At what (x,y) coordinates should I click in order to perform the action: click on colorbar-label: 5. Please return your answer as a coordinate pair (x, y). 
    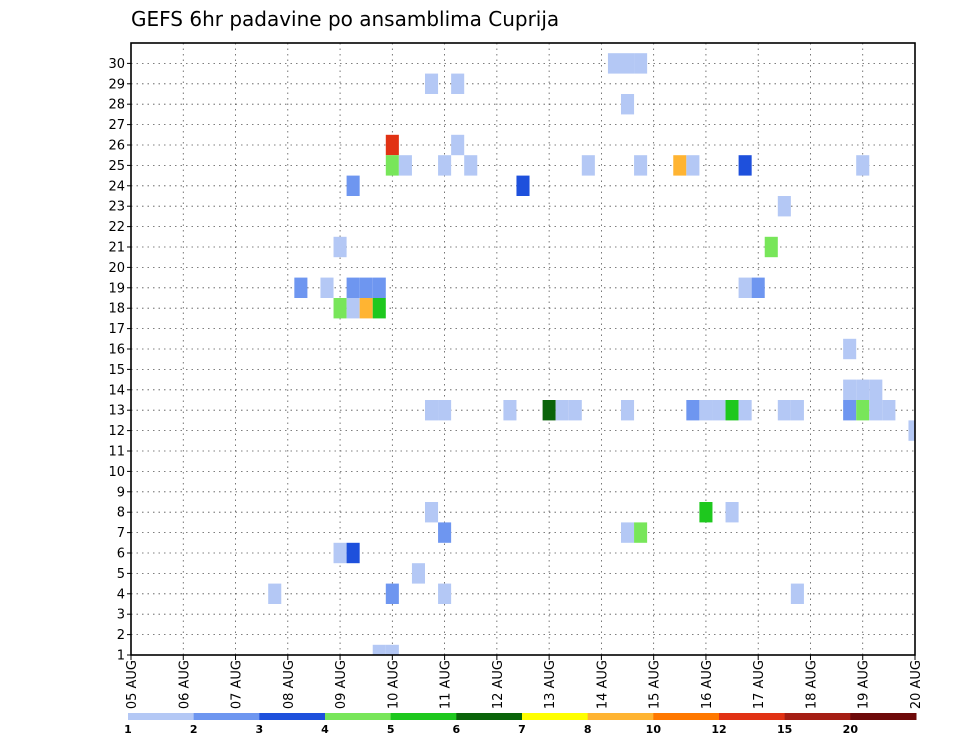
    Looking at the image, I should click on (391, 729).